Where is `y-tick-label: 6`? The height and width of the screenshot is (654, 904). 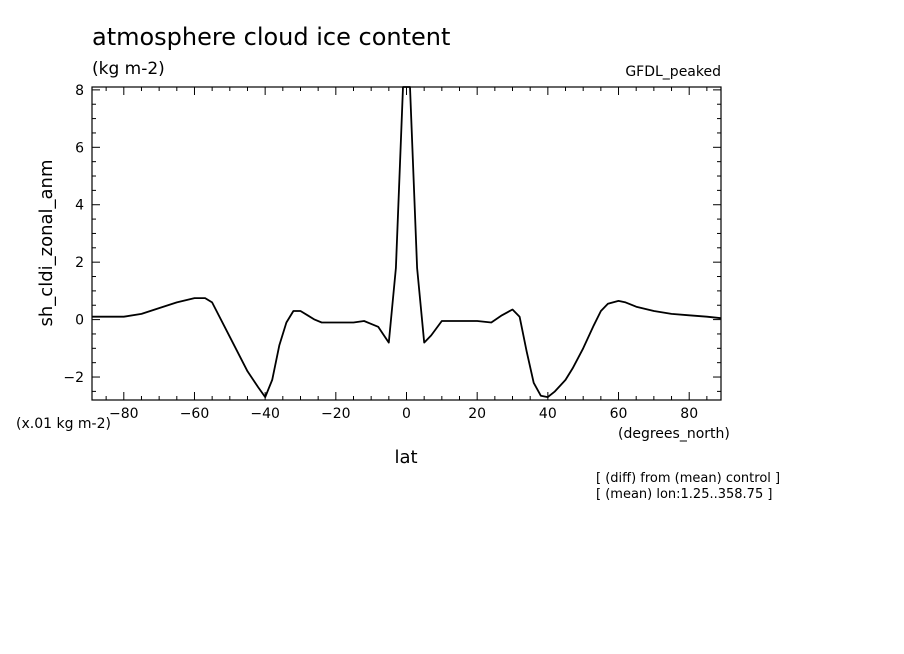 y-tick-label: 6 is located at coordinates (79, 148).